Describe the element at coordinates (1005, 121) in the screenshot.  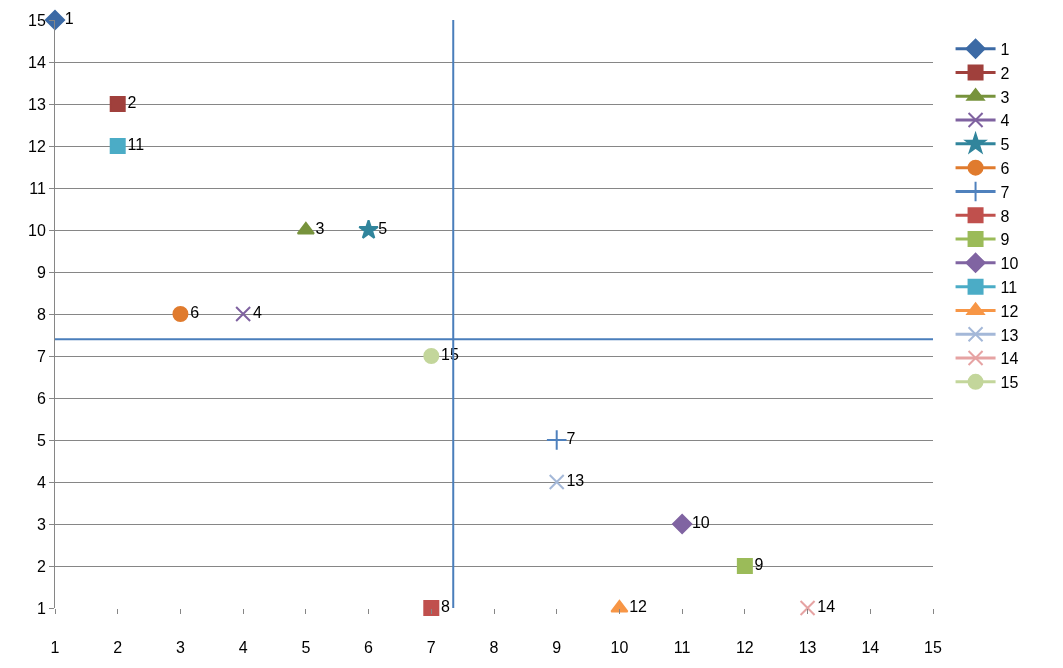
I see `legend-label: 4` at that location.